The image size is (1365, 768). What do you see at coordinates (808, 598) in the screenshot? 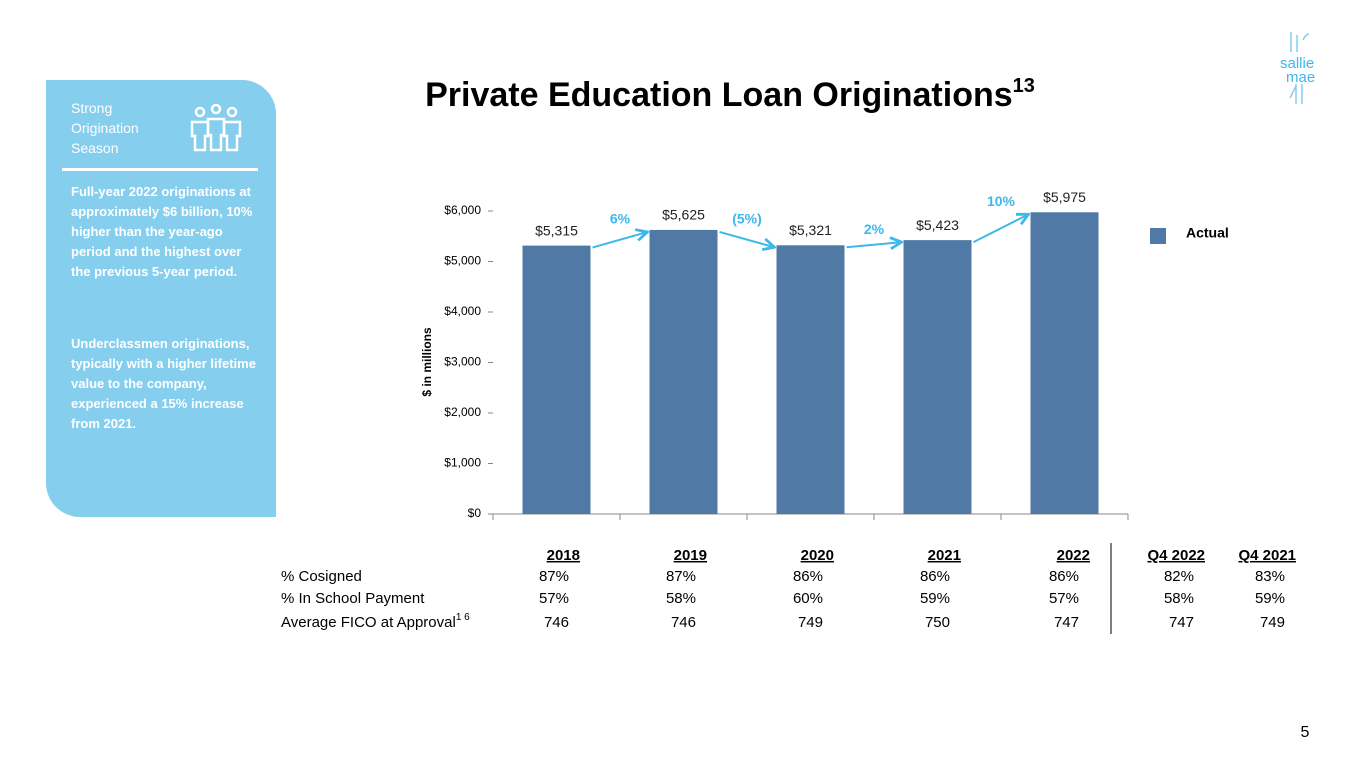
I see `table-cell: 60%` at bounding box center [808, 598].